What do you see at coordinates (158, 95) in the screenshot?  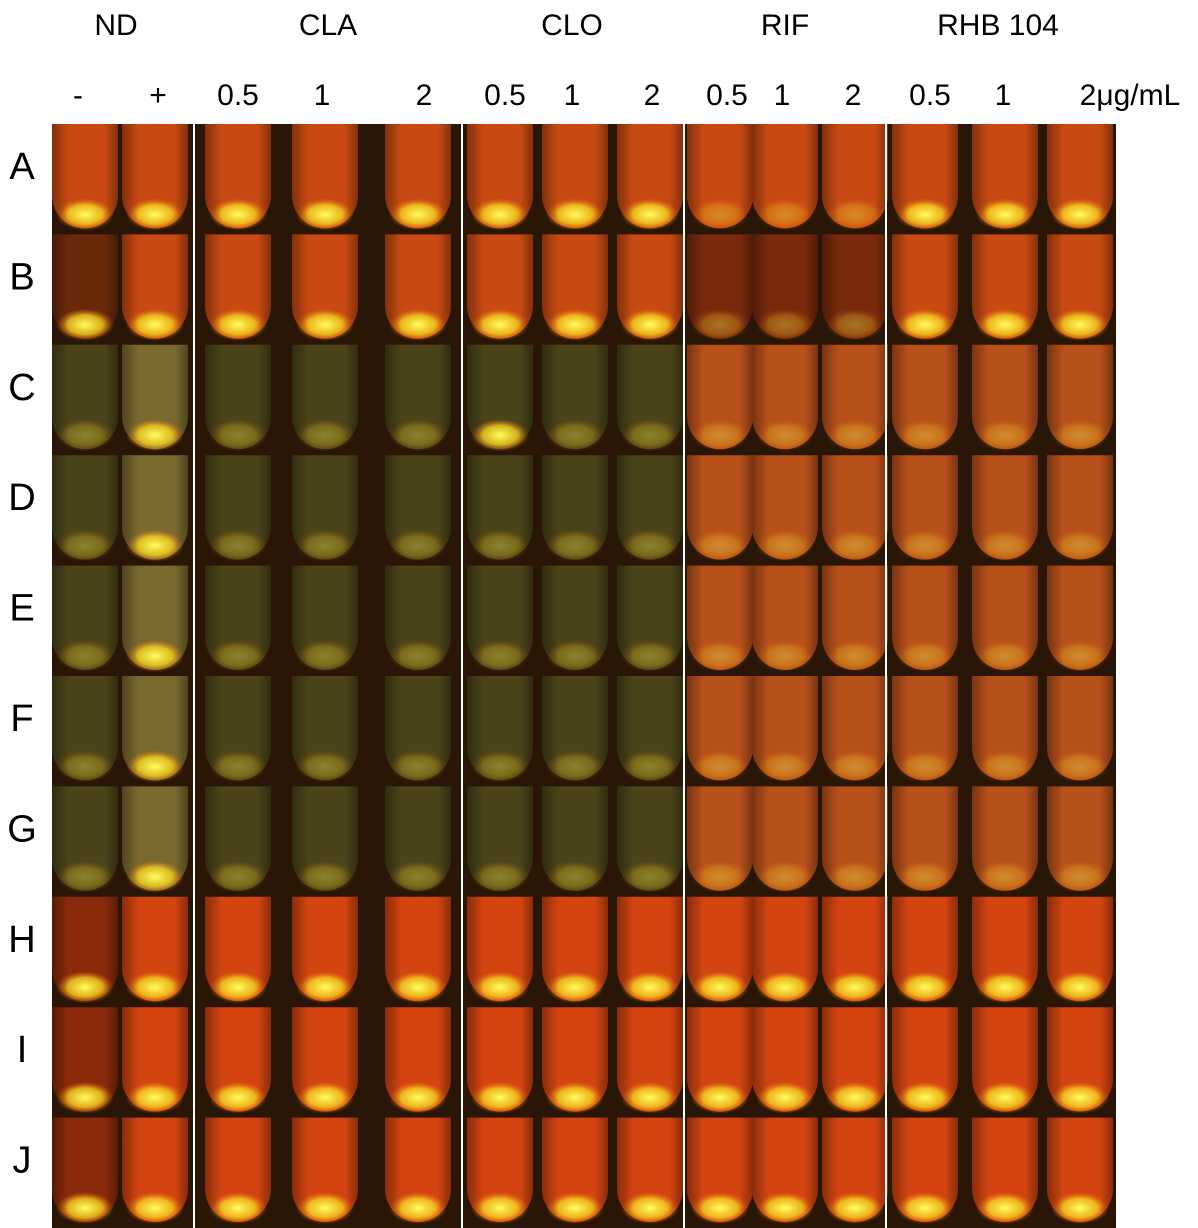 I see `column-label: +` at bounding box center [158, 95].